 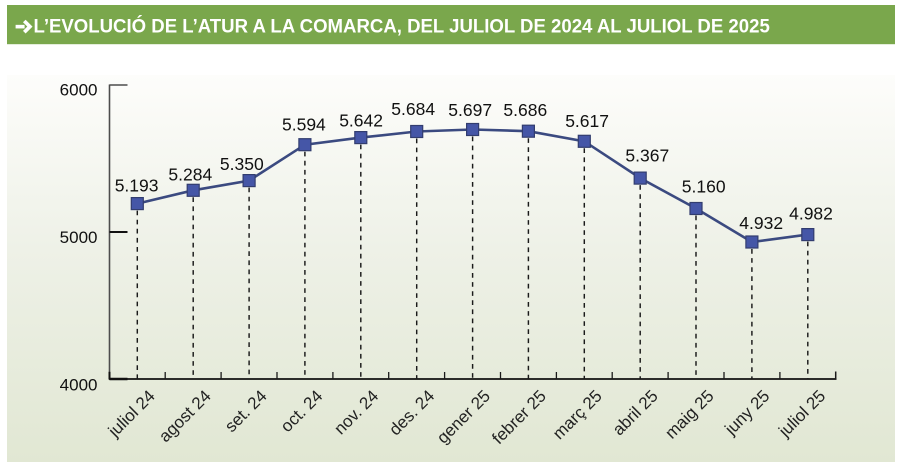 What do you see at coordinates (79, 89) in the screenshot?
I see `svg-text: 6000` at bounding box center [79, 89].